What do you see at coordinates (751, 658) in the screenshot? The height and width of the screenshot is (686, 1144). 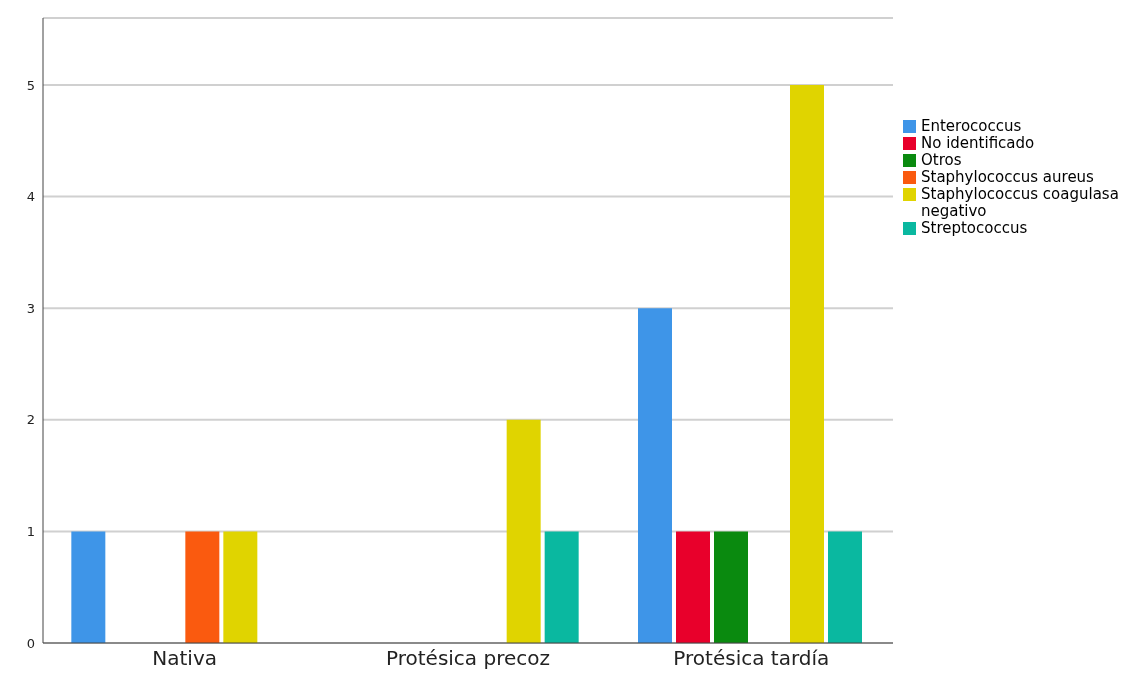 I see `x-tick-label: Protésica tardía` at bounding box center [751, 658].